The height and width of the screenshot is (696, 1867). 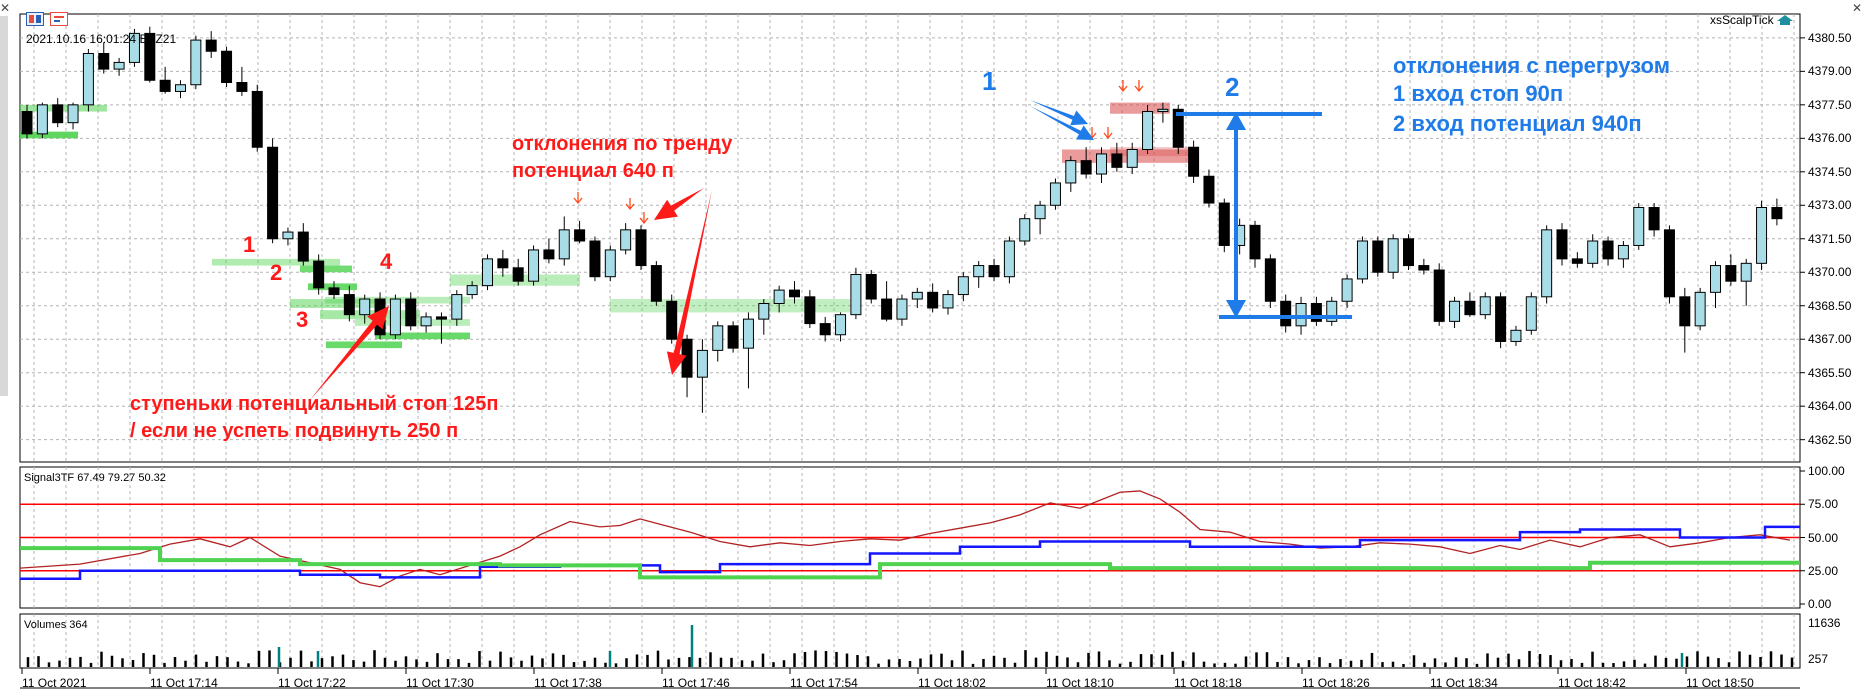 I want to click on annotation-entry-2: 2 вход потенциал 940п, so click(x=1517, y=123).